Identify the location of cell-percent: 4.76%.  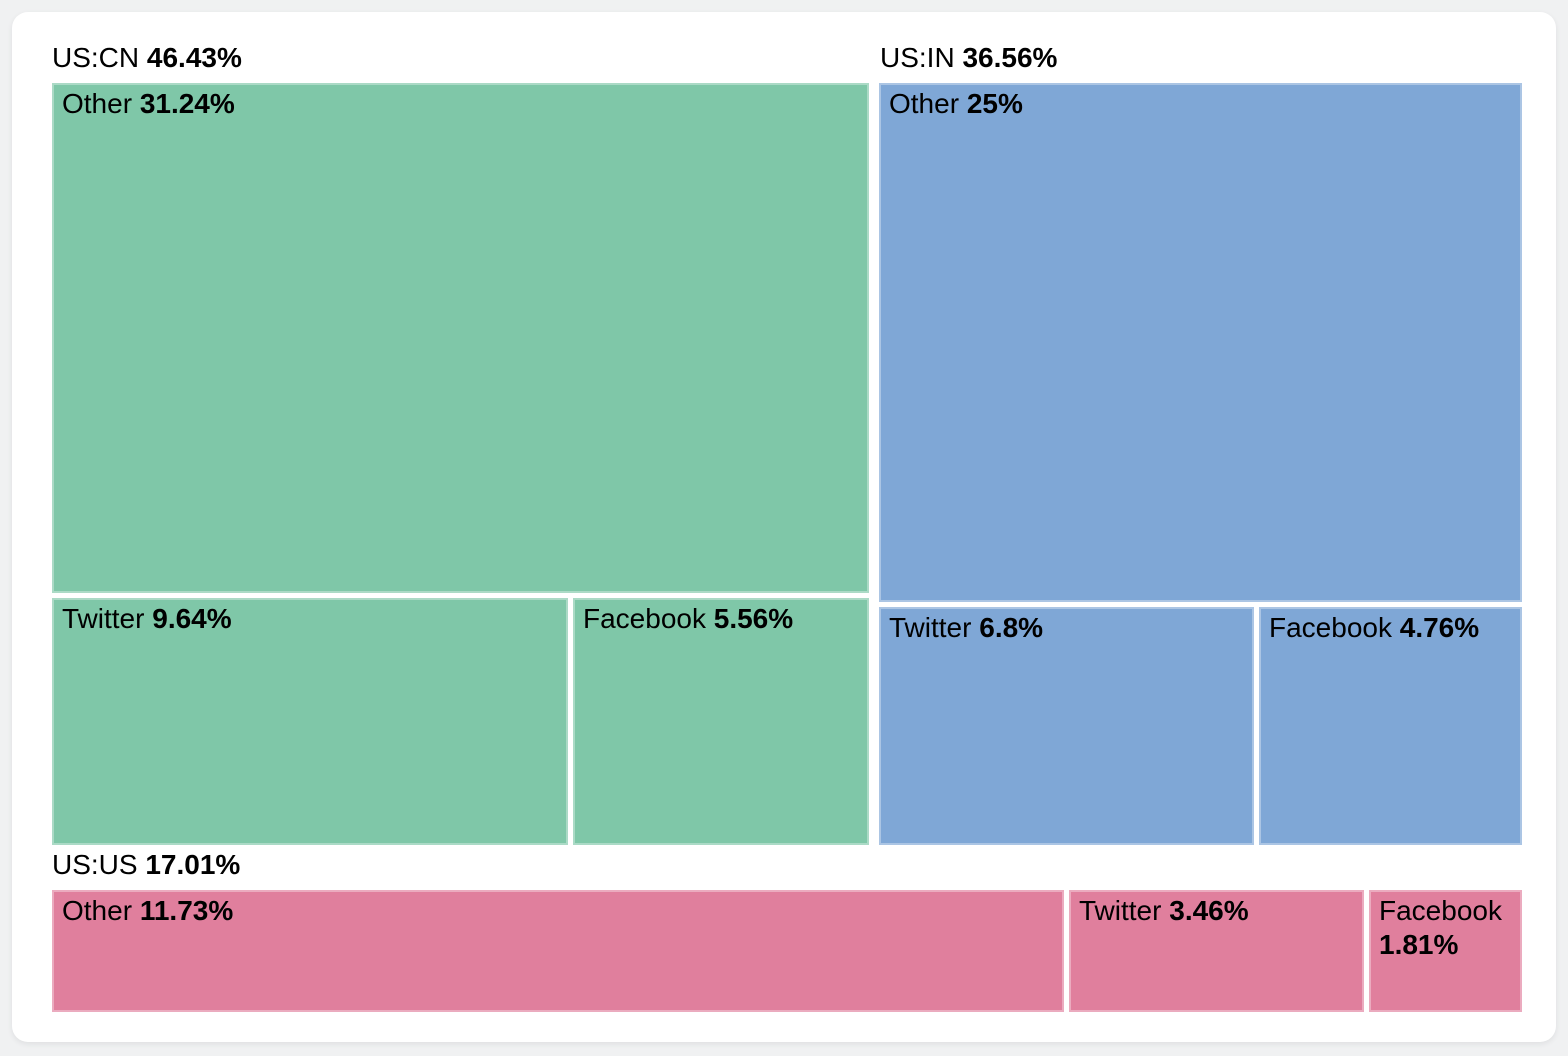
(1439, 627).